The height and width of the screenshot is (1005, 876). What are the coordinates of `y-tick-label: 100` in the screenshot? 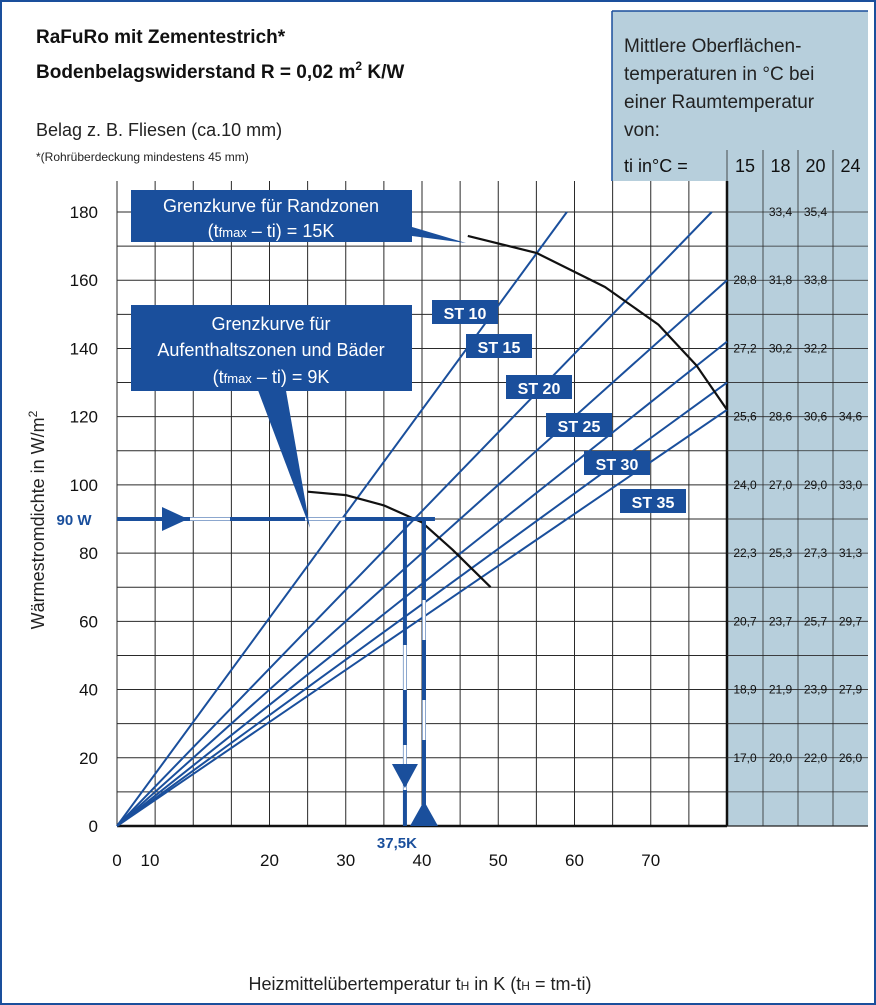 It's located at (84, 485).